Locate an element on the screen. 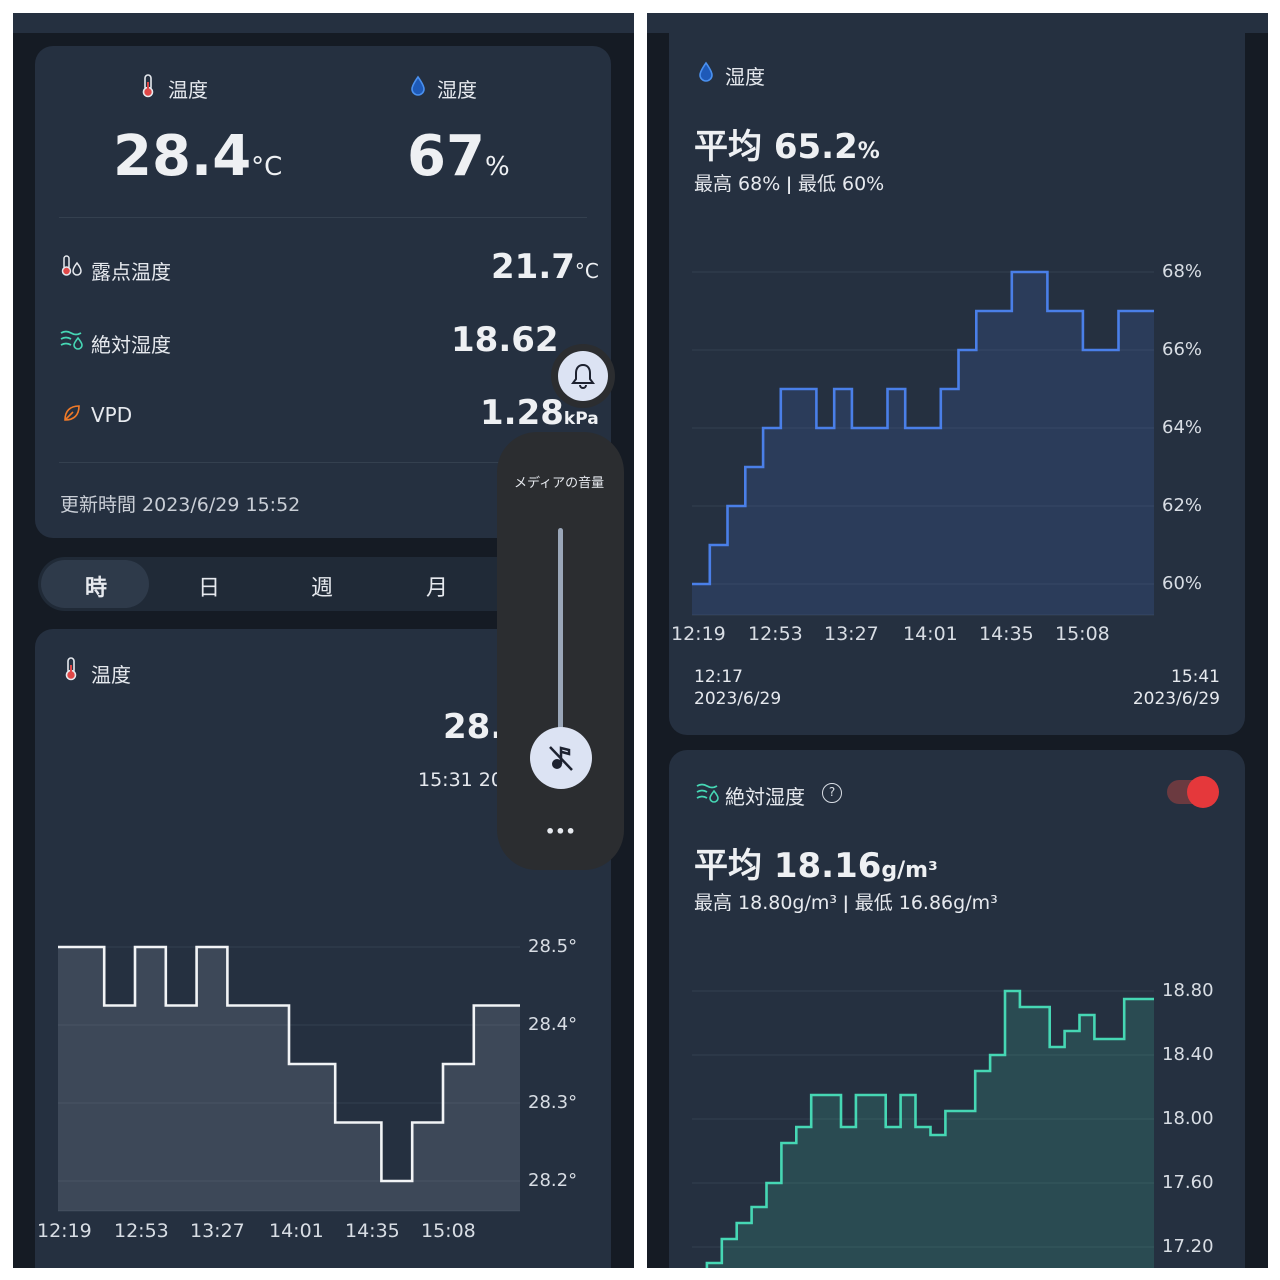 The width and height of the screenshot is (1280, 1280). volume-popup-title: メディアの音量 is located at coordinates (559, 483).